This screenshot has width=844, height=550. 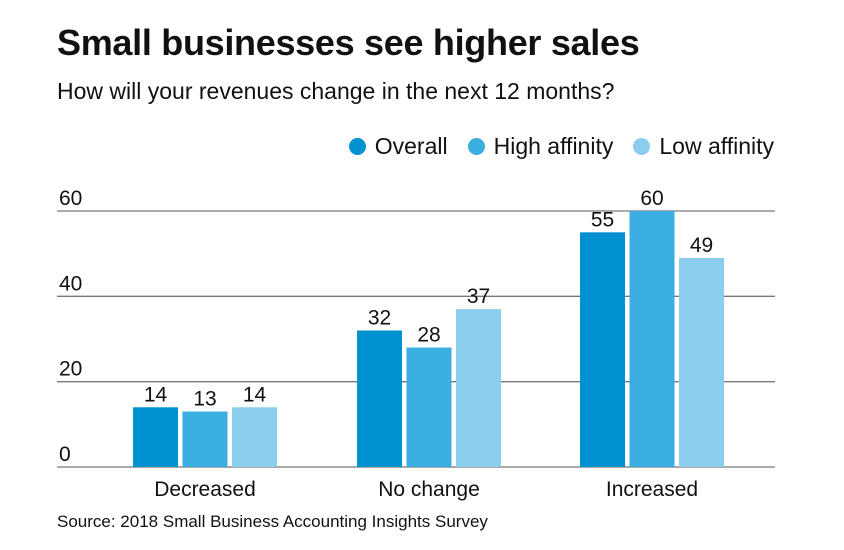 What do you see at coordinates (70, 369) in the screenshot?
I see `y-tick-label: 20` at bounding box center [70, 369].